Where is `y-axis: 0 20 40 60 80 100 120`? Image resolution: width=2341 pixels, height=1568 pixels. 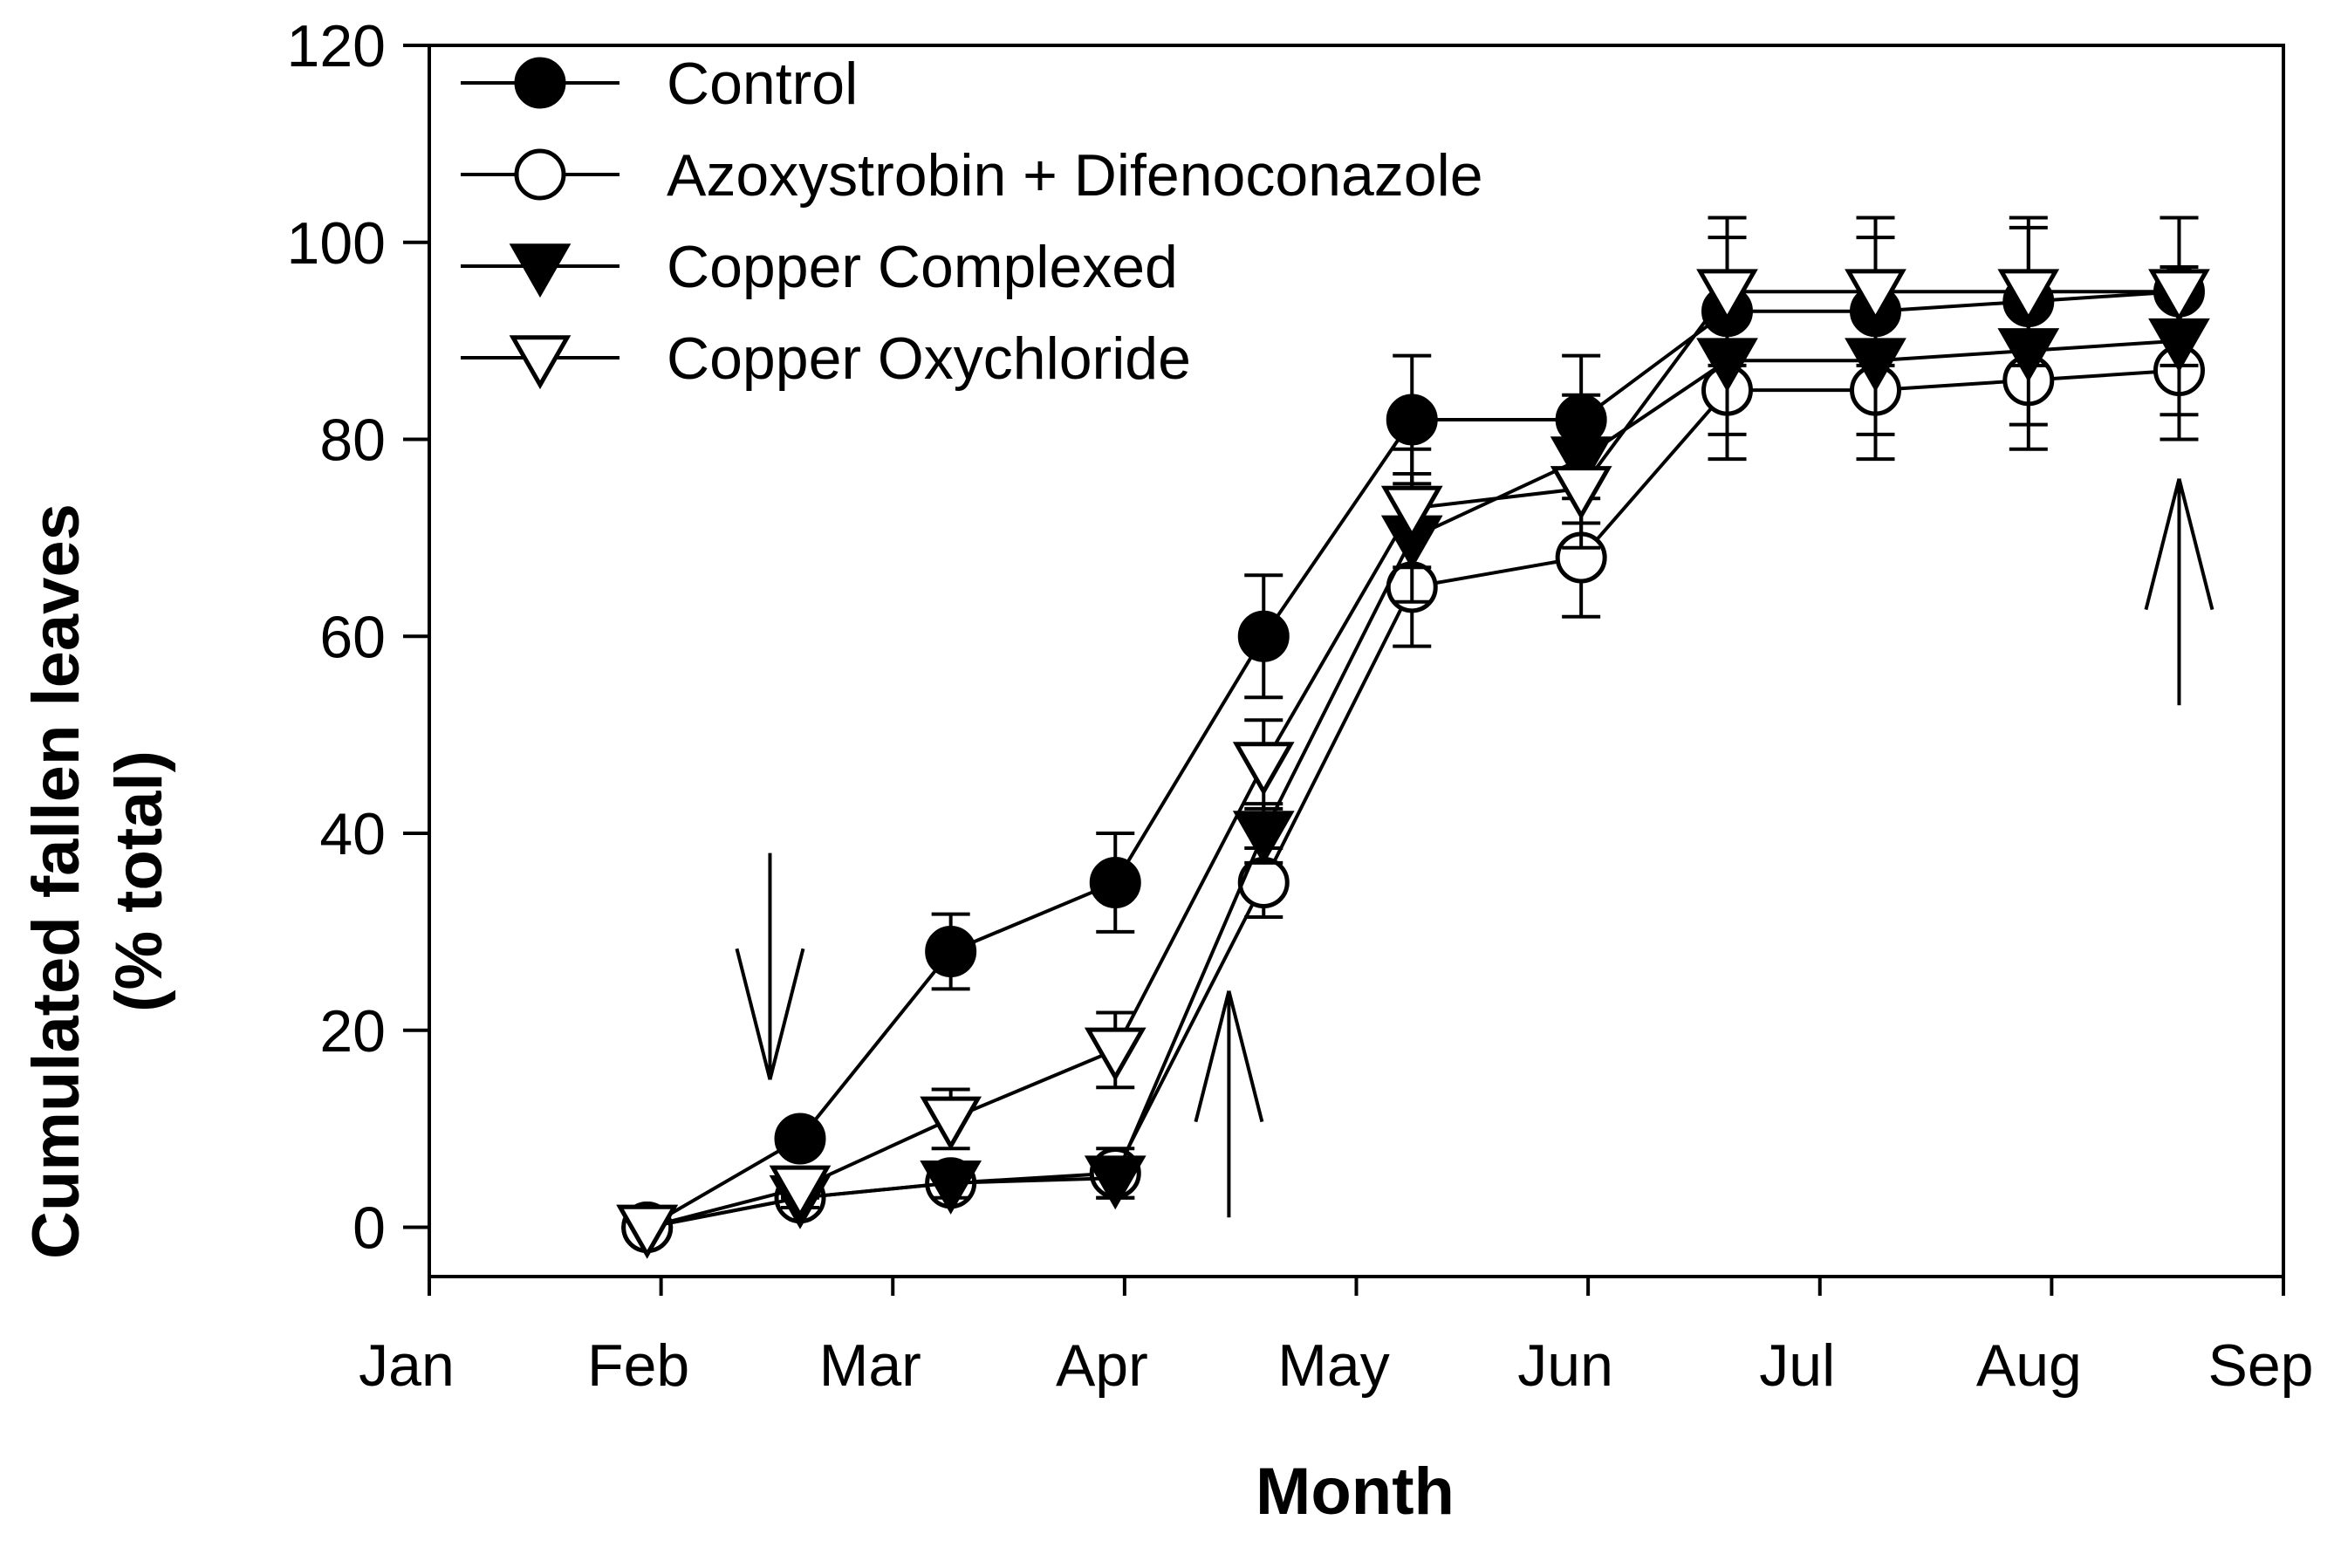 y-axis: 0 20 40 60 80 100 120 is located at coordinates (358, 637).